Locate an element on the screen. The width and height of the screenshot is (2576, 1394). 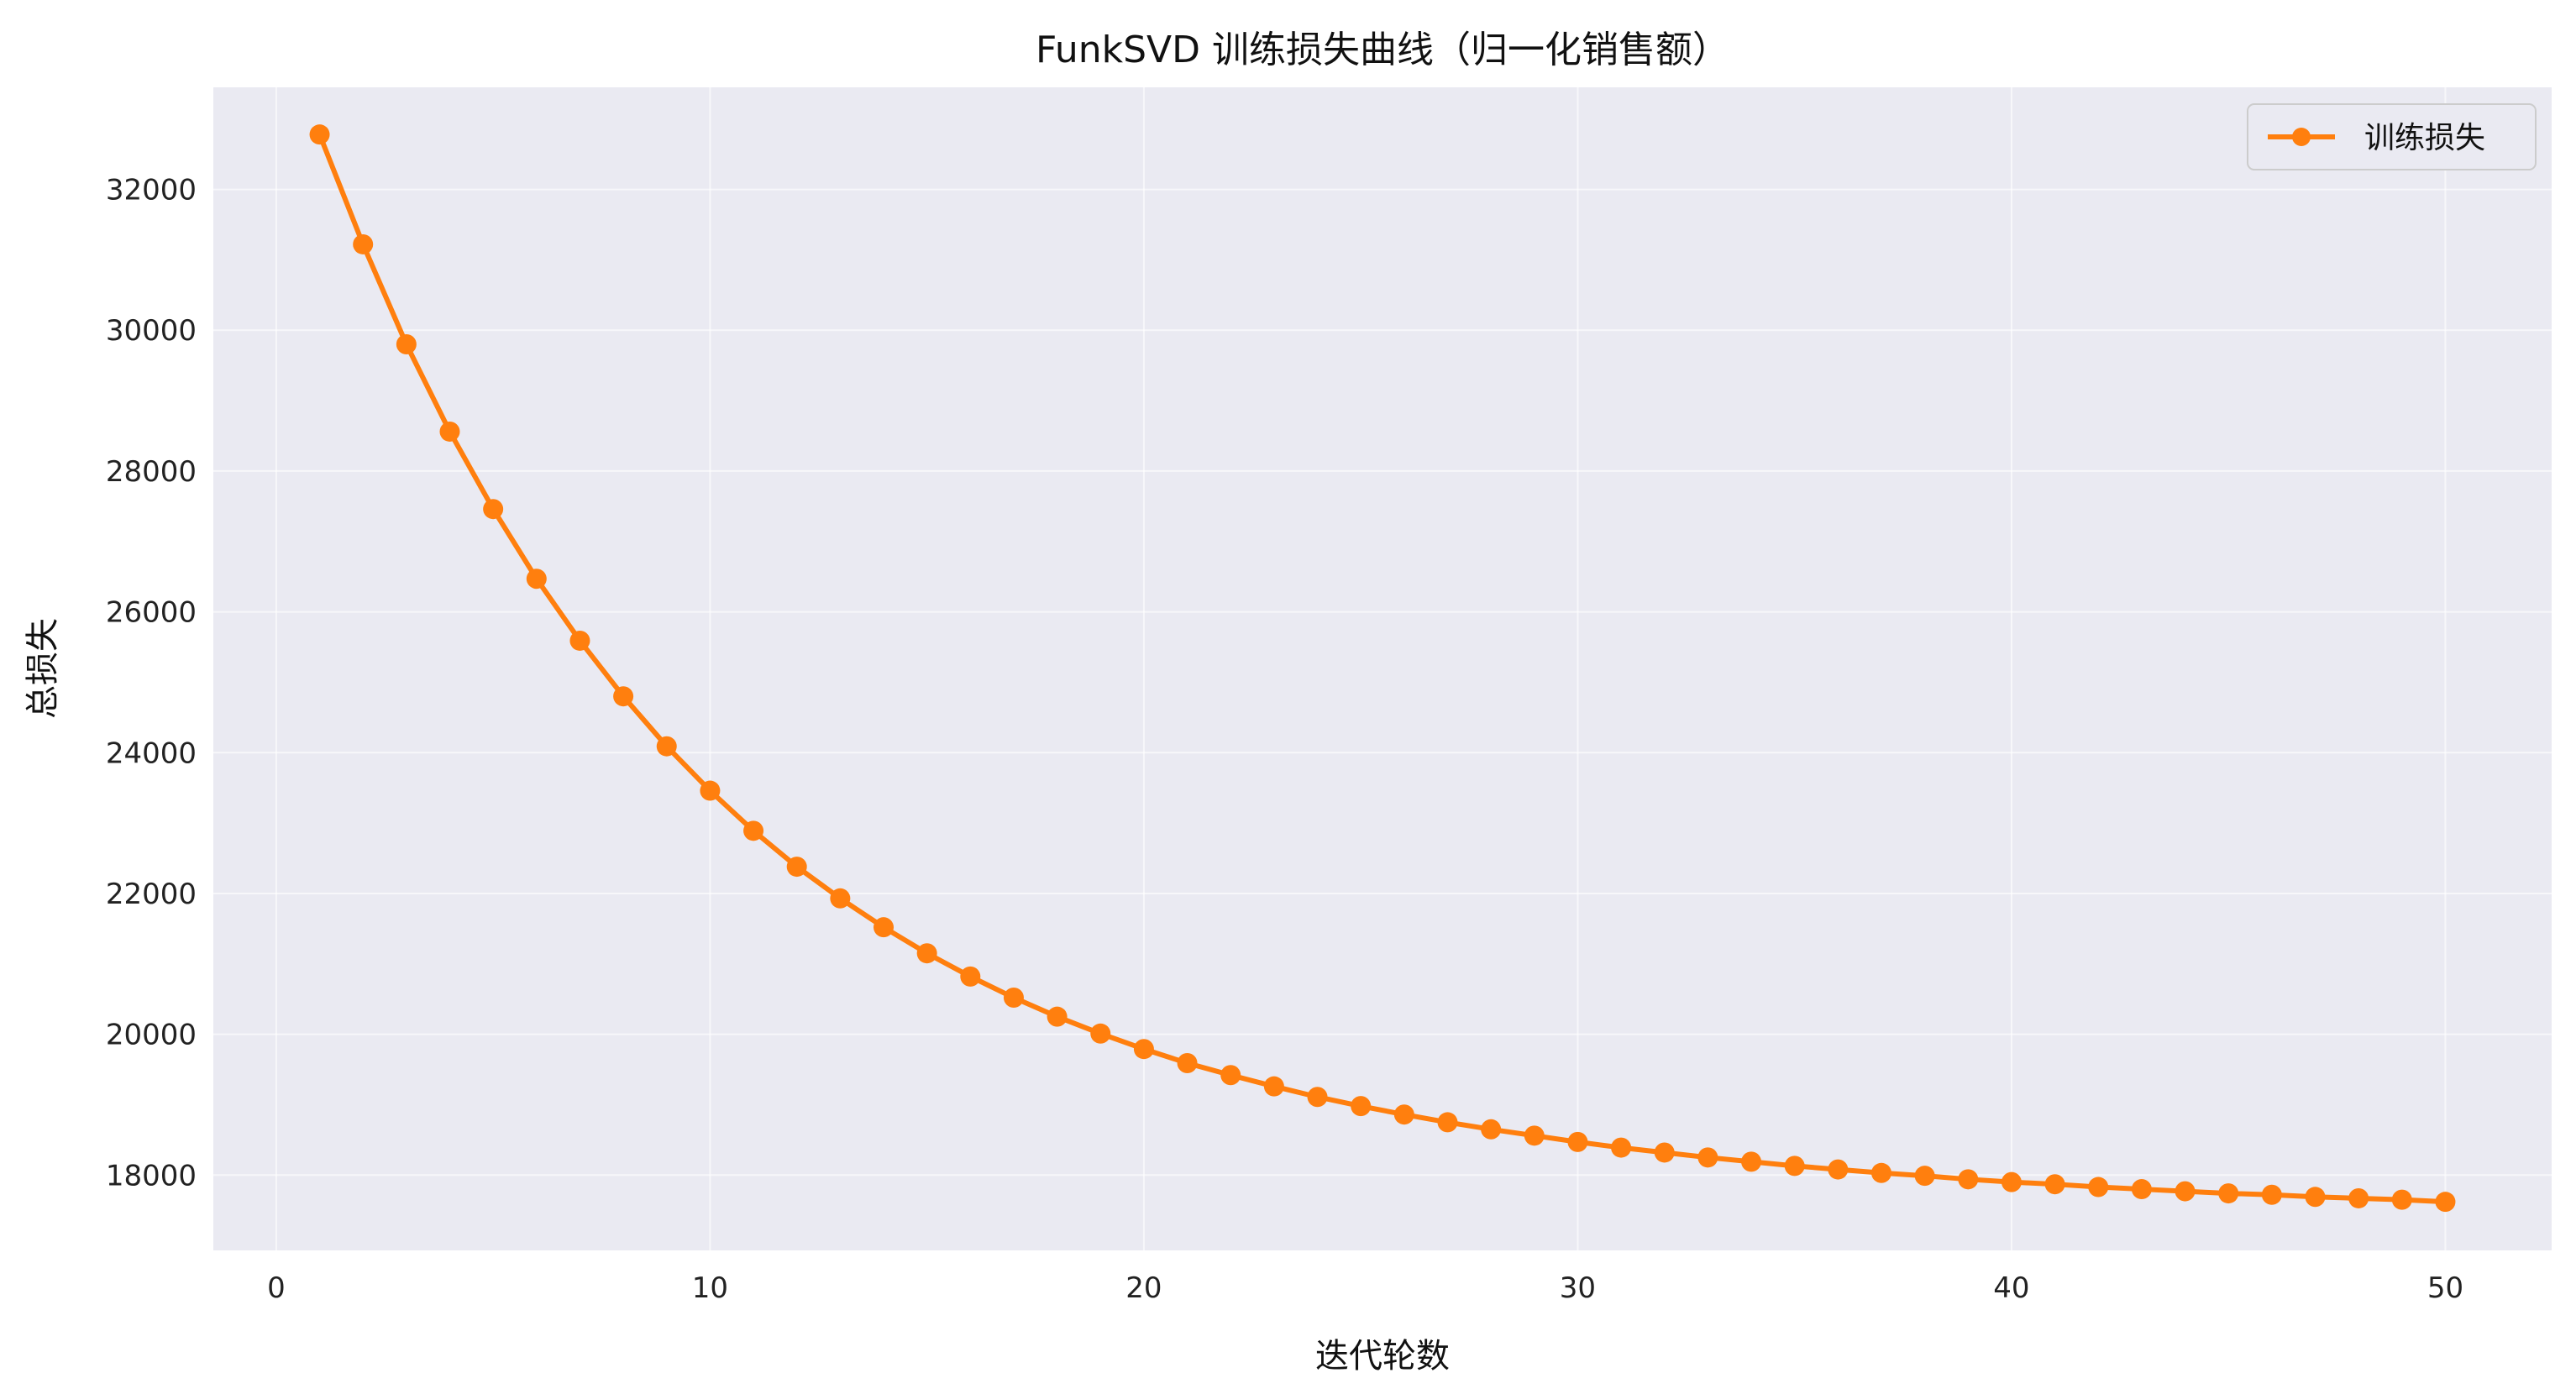
y-tick-label: 24000 is located at coordinates (151, 753).